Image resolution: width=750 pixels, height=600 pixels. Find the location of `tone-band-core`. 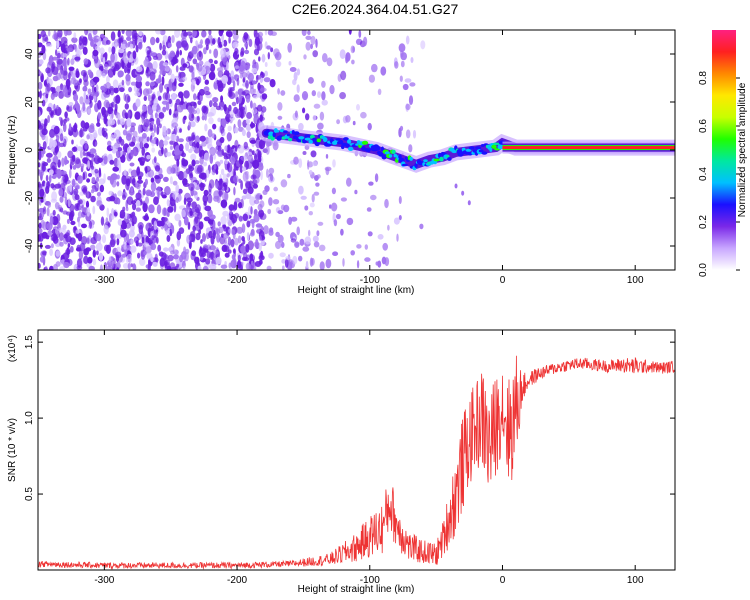

tone-band-core is located at coordinates (588, 148).